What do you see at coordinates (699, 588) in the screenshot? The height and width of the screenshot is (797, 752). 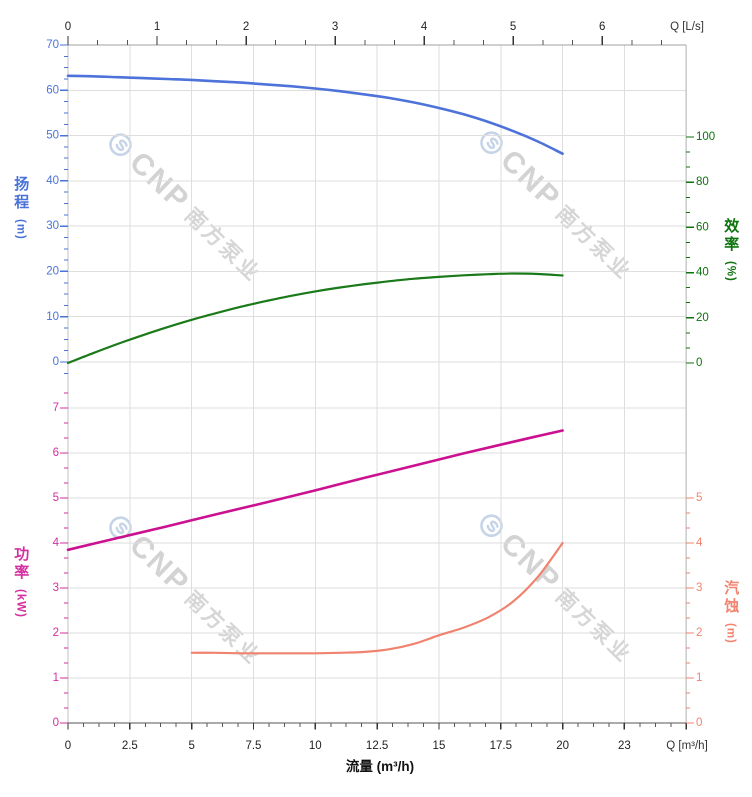 I see `npsh-axis-tick-label: 3` at bounding box center [699, 588].